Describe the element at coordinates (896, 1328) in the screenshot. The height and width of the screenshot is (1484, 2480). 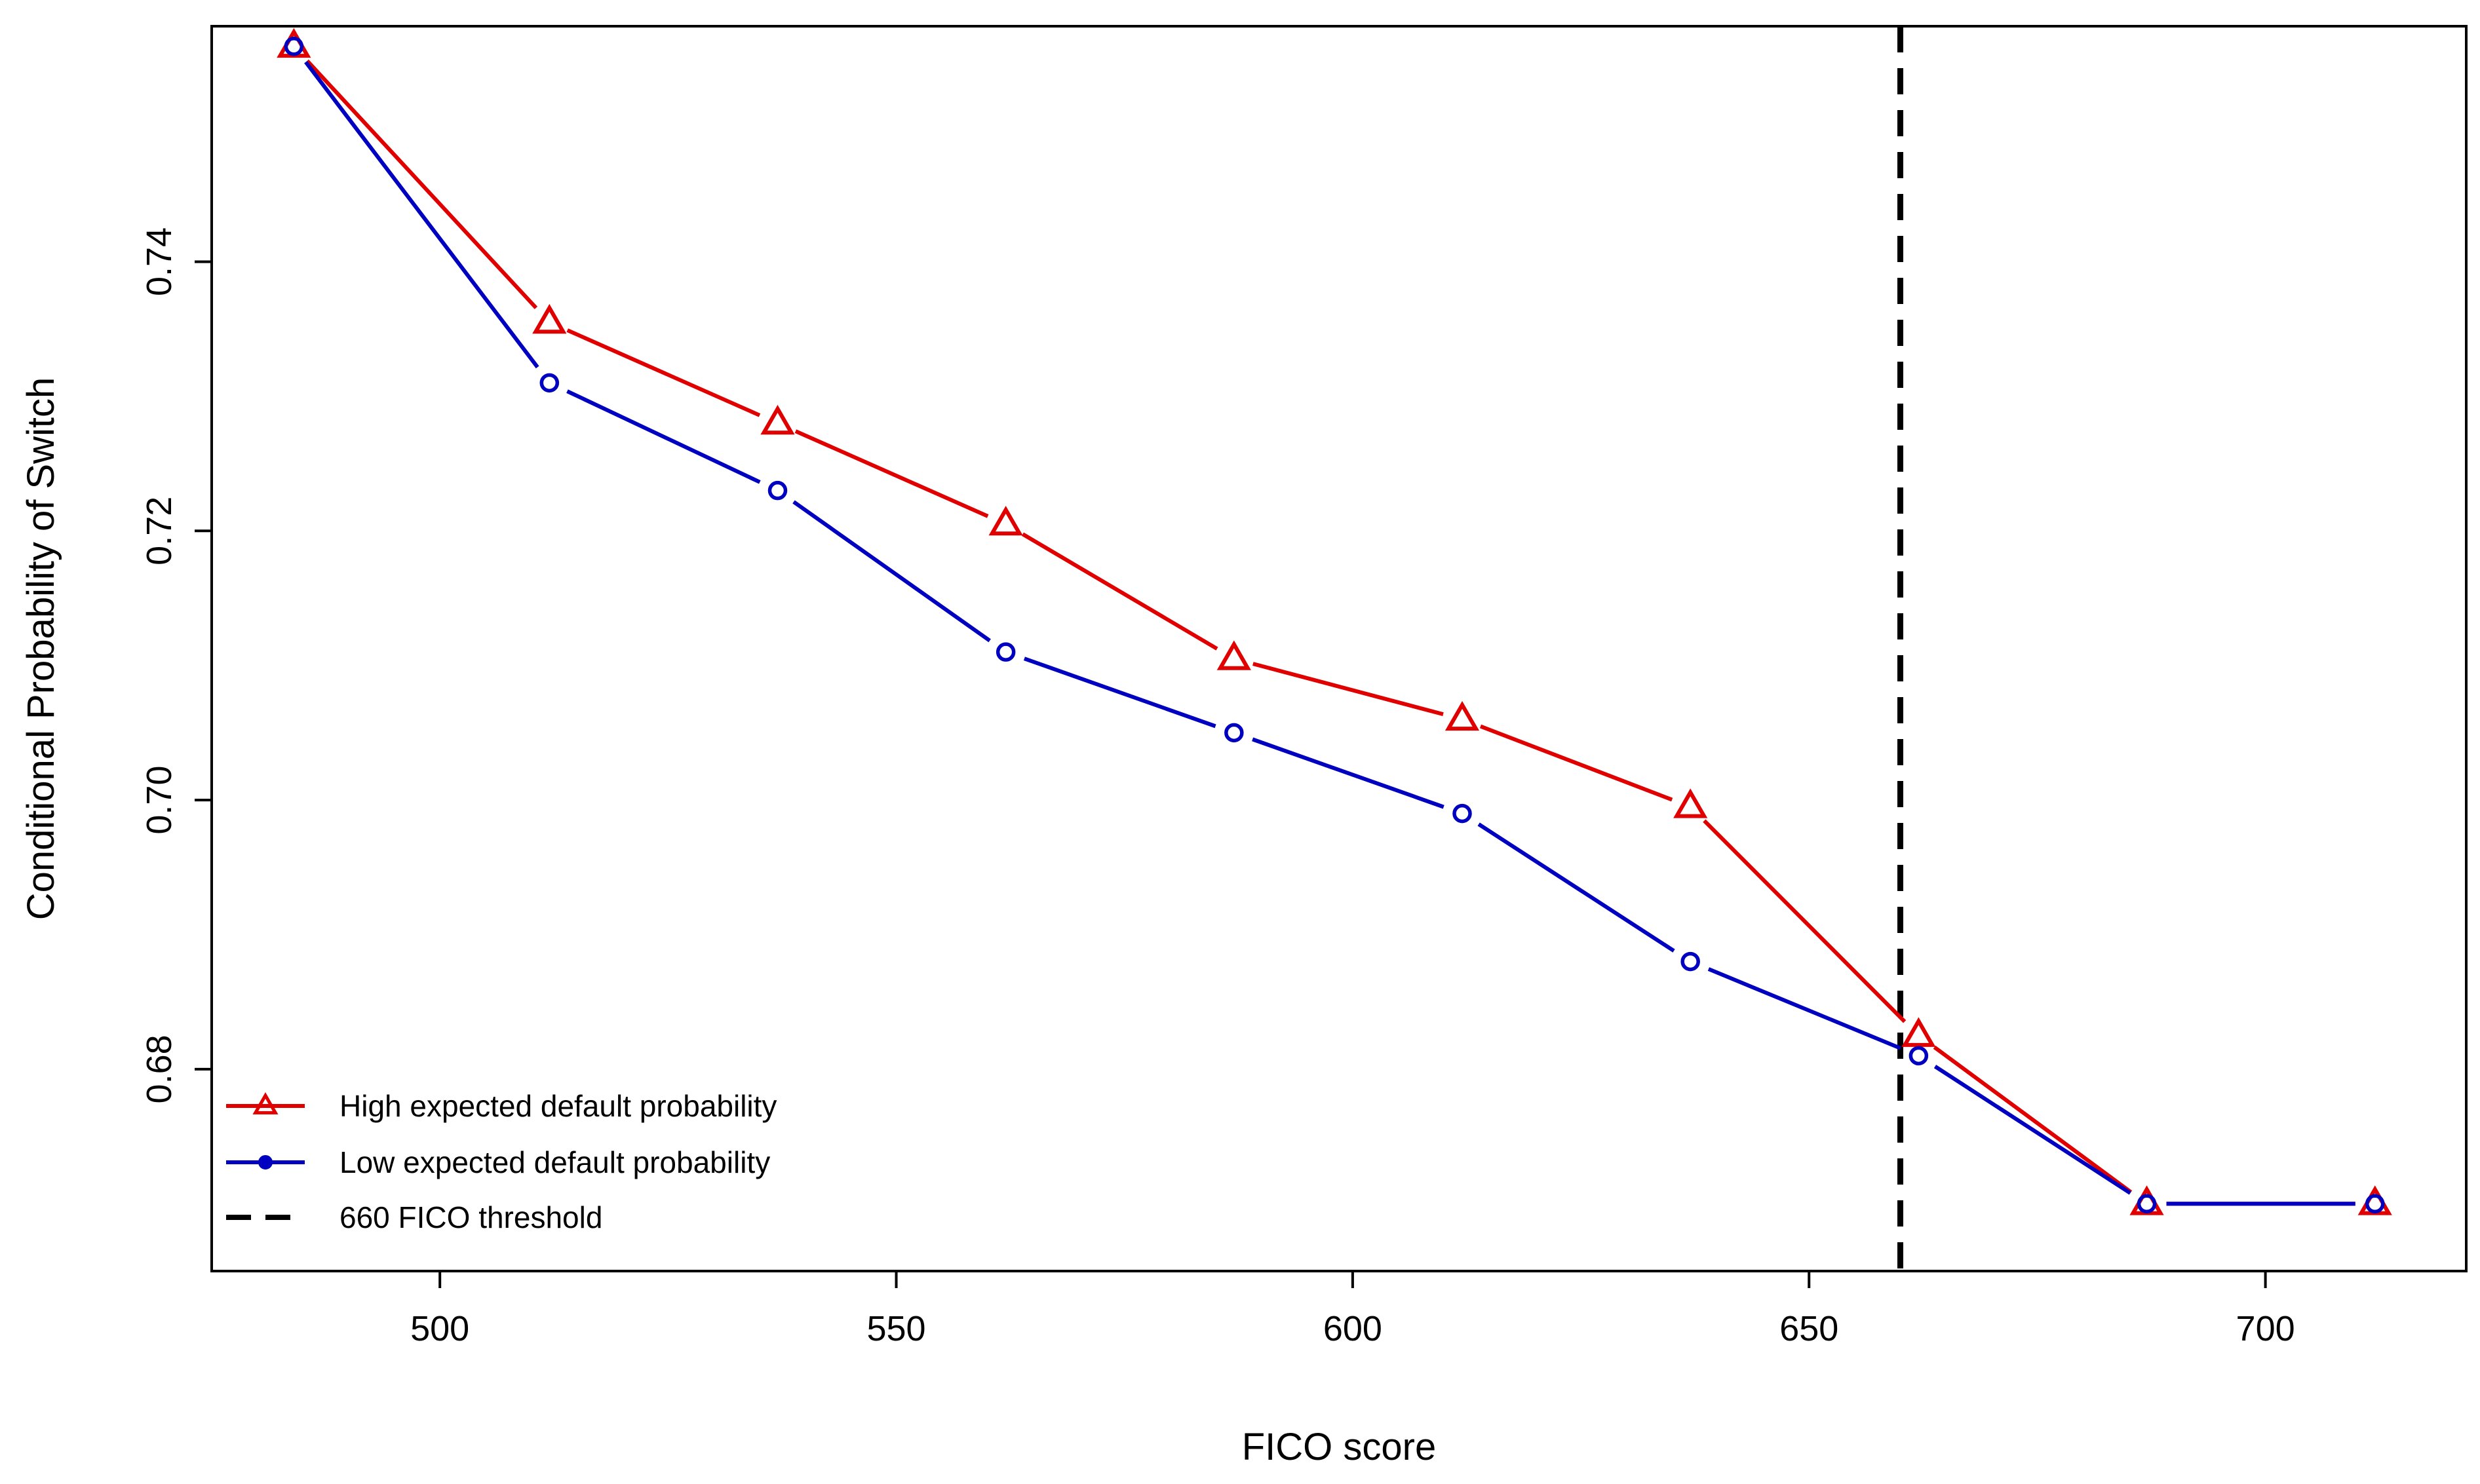
I see `x-tick-label: 550` at that location.